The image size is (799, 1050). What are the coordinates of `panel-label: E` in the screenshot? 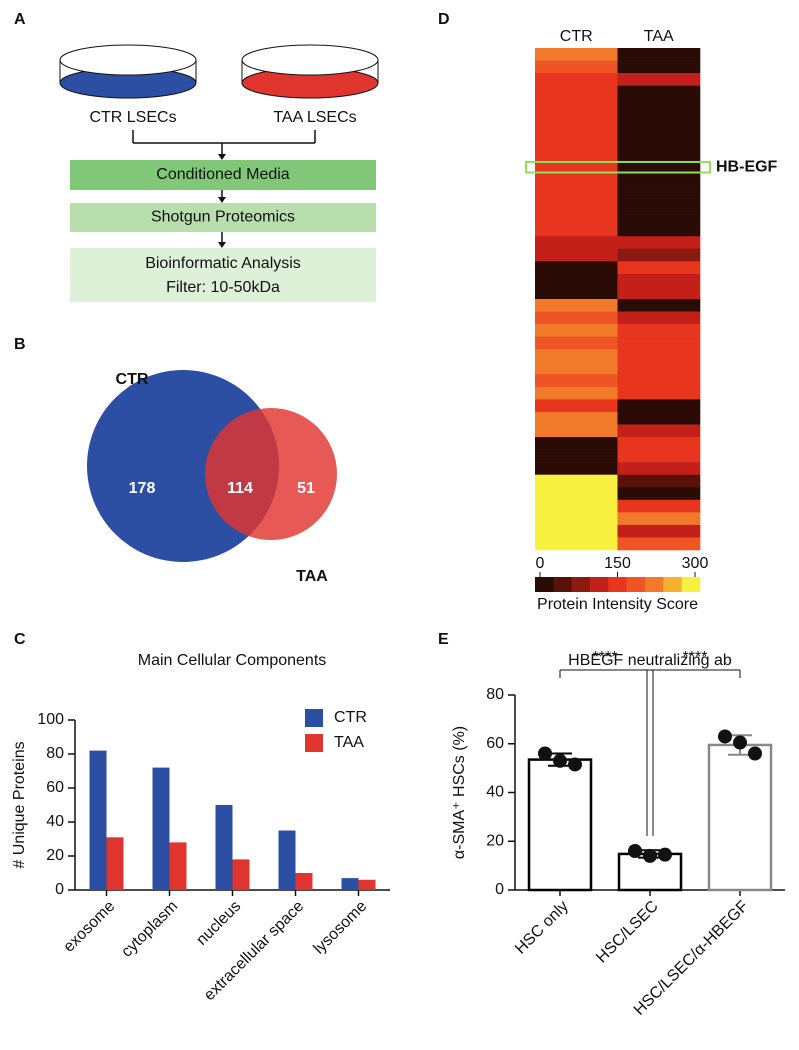 It's located at (443, 639).